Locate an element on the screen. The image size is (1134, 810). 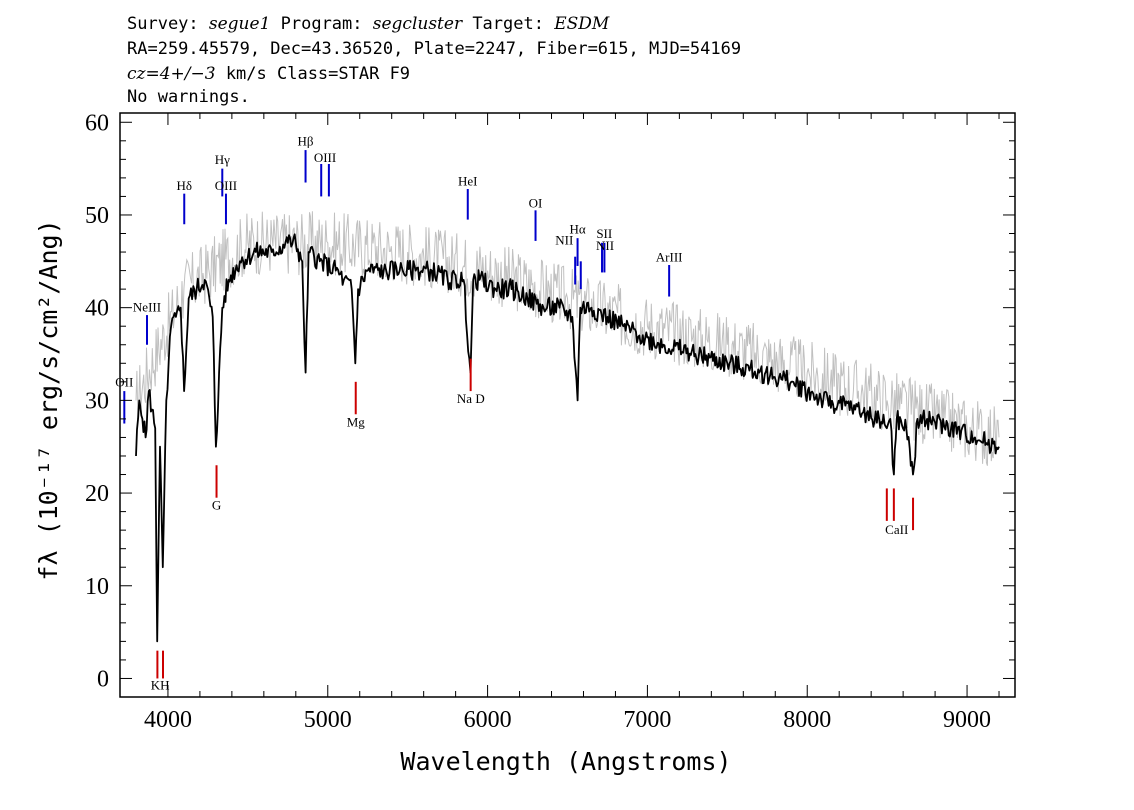
absorption-line-label: G is located at coordinates (216, 505).